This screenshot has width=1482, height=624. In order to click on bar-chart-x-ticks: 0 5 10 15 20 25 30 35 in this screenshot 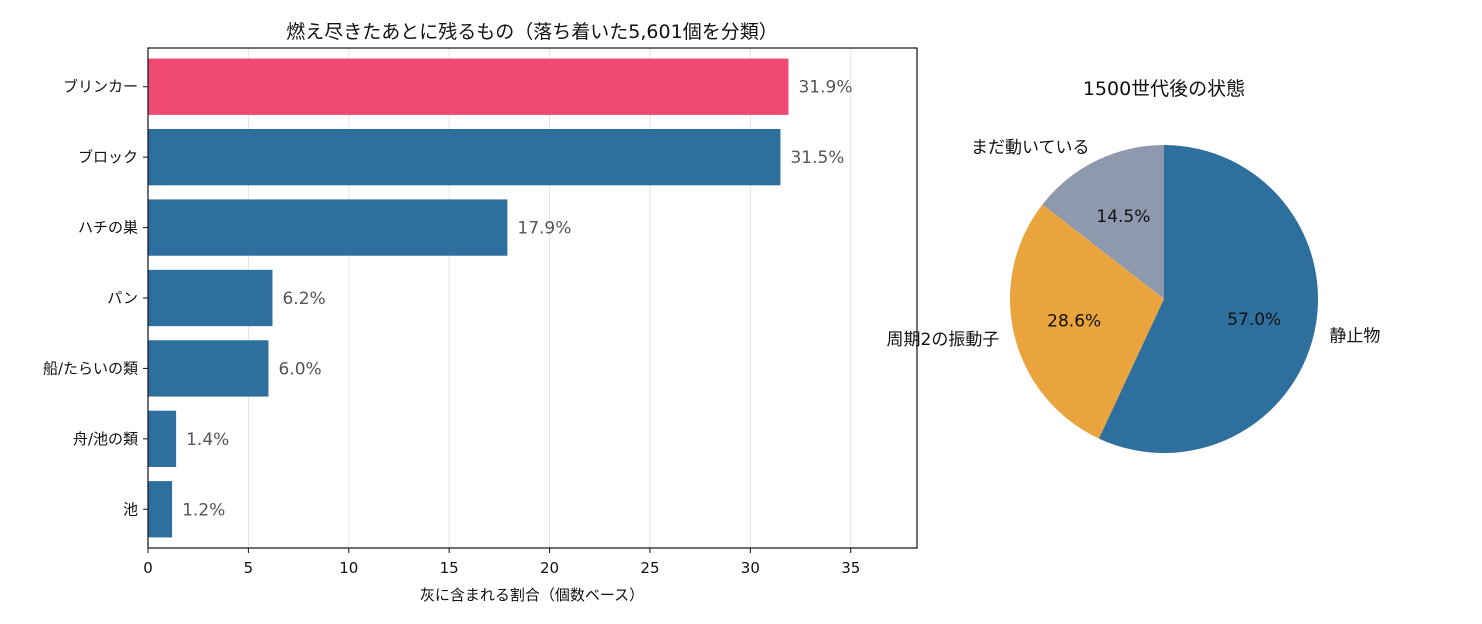, I will do `click(501, 562)`.